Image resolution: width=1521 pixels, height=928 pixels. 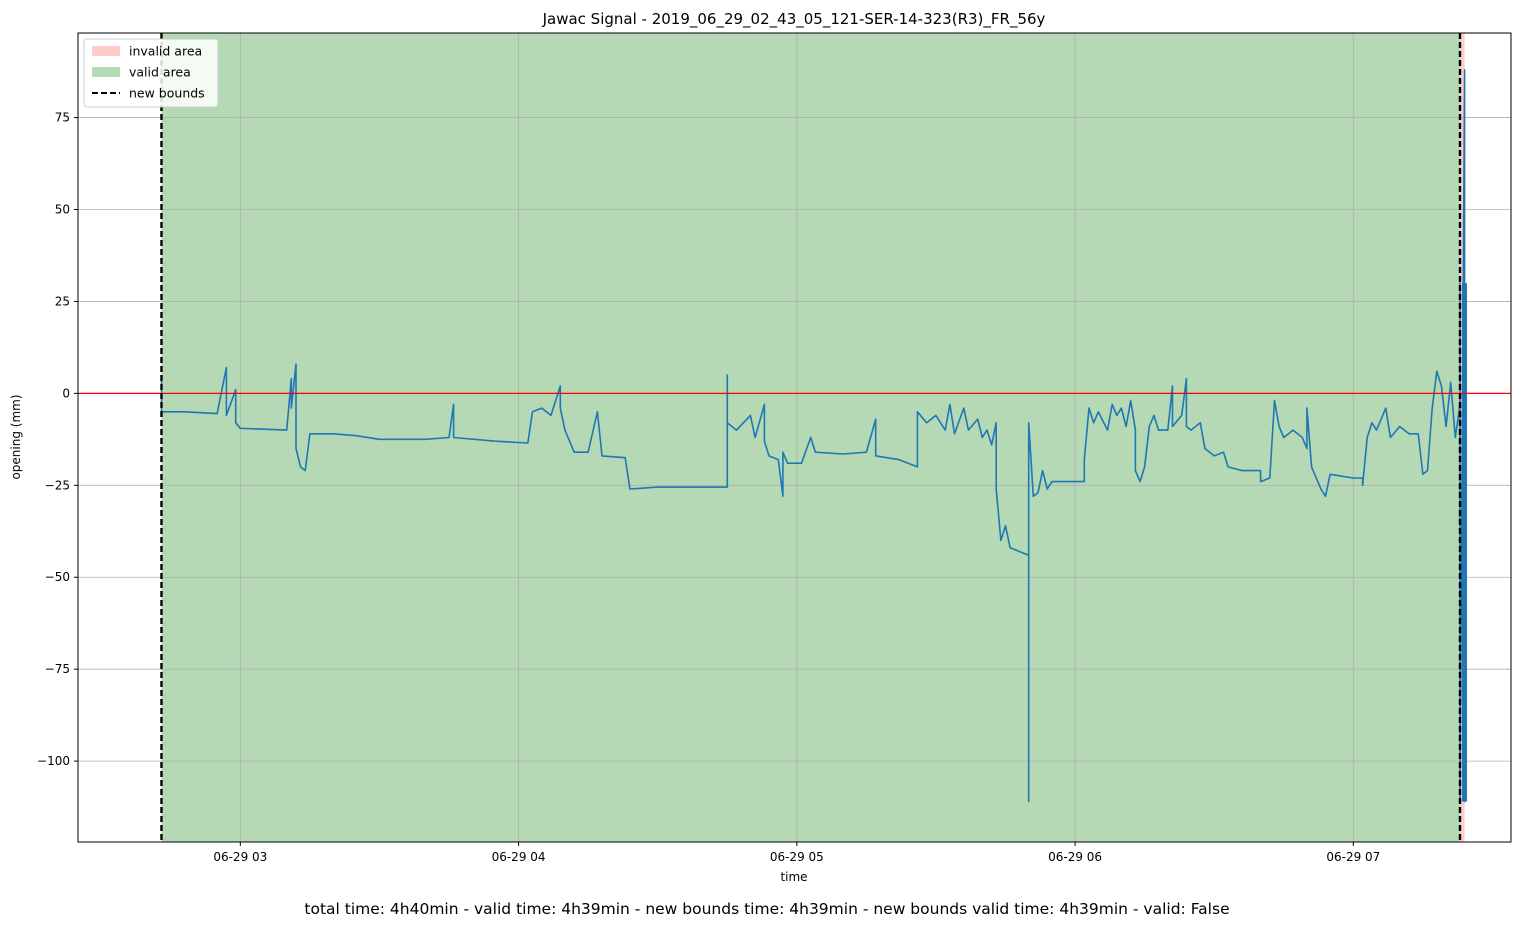 What do you see at coordinates (53, 761) in the screenshot?
I see `y-tick-label-7: −100` at bounding box center [53, 761].